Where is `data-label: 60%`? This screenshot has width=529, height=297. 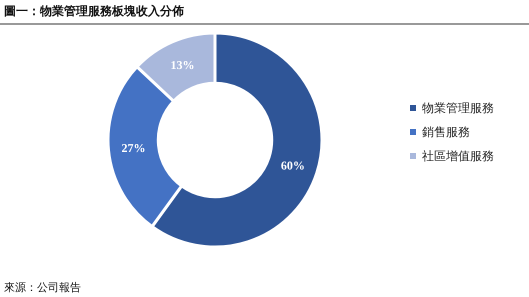
data-label: 60% is located at coordinates (292, 165).